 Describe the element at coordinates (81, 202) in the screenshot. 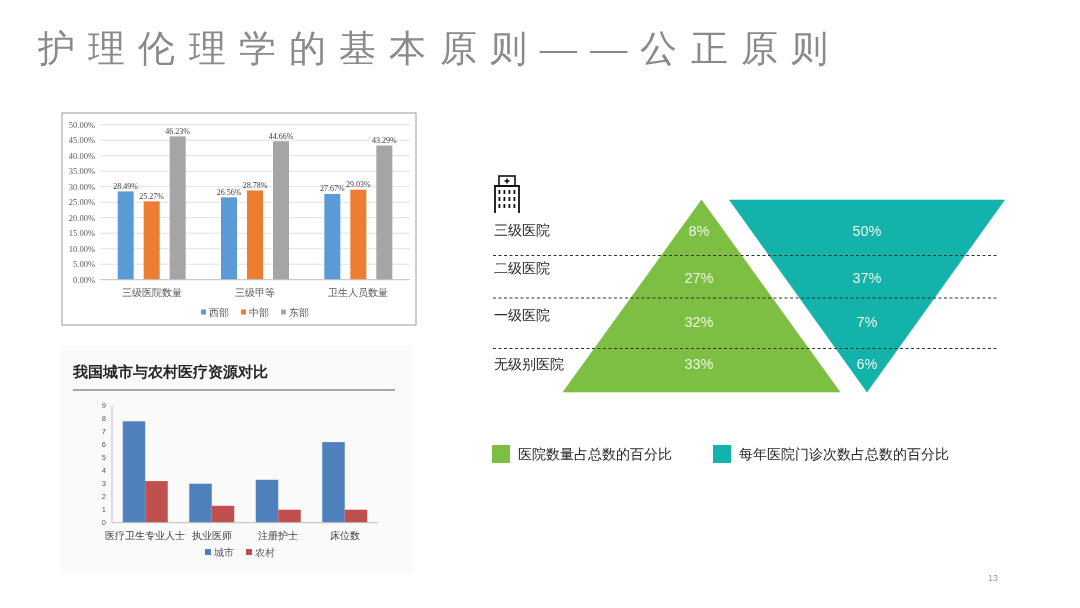

I see `y-tick-label: 25.00%` at that location.